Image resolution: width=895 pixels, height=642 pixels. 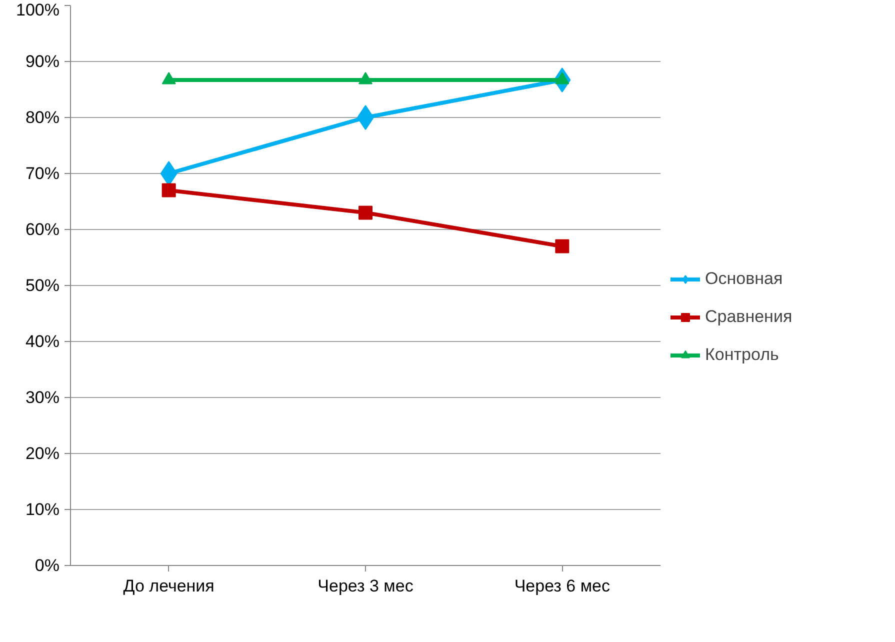 What do you see at coordinates (168, 586) in the screenshot?
I see `x-tick-label: До лечения` at bounding box center [168, 586].